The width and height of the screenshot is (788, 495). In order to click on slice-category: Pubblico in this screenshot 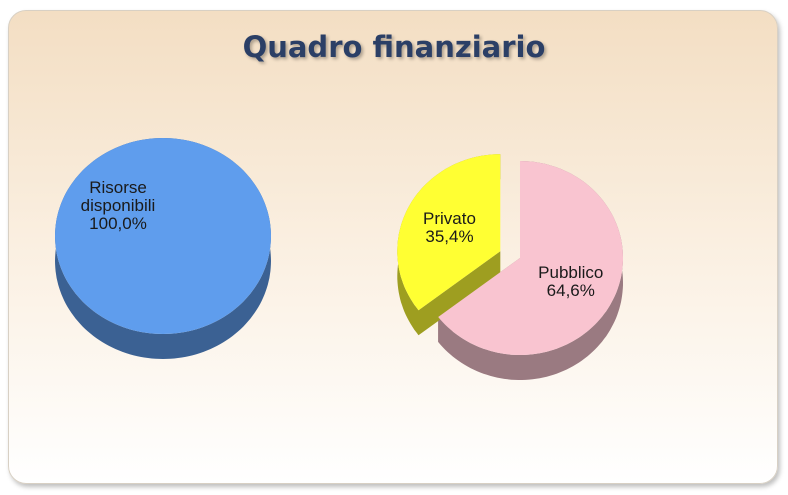, I will do `click(571, 272)`.